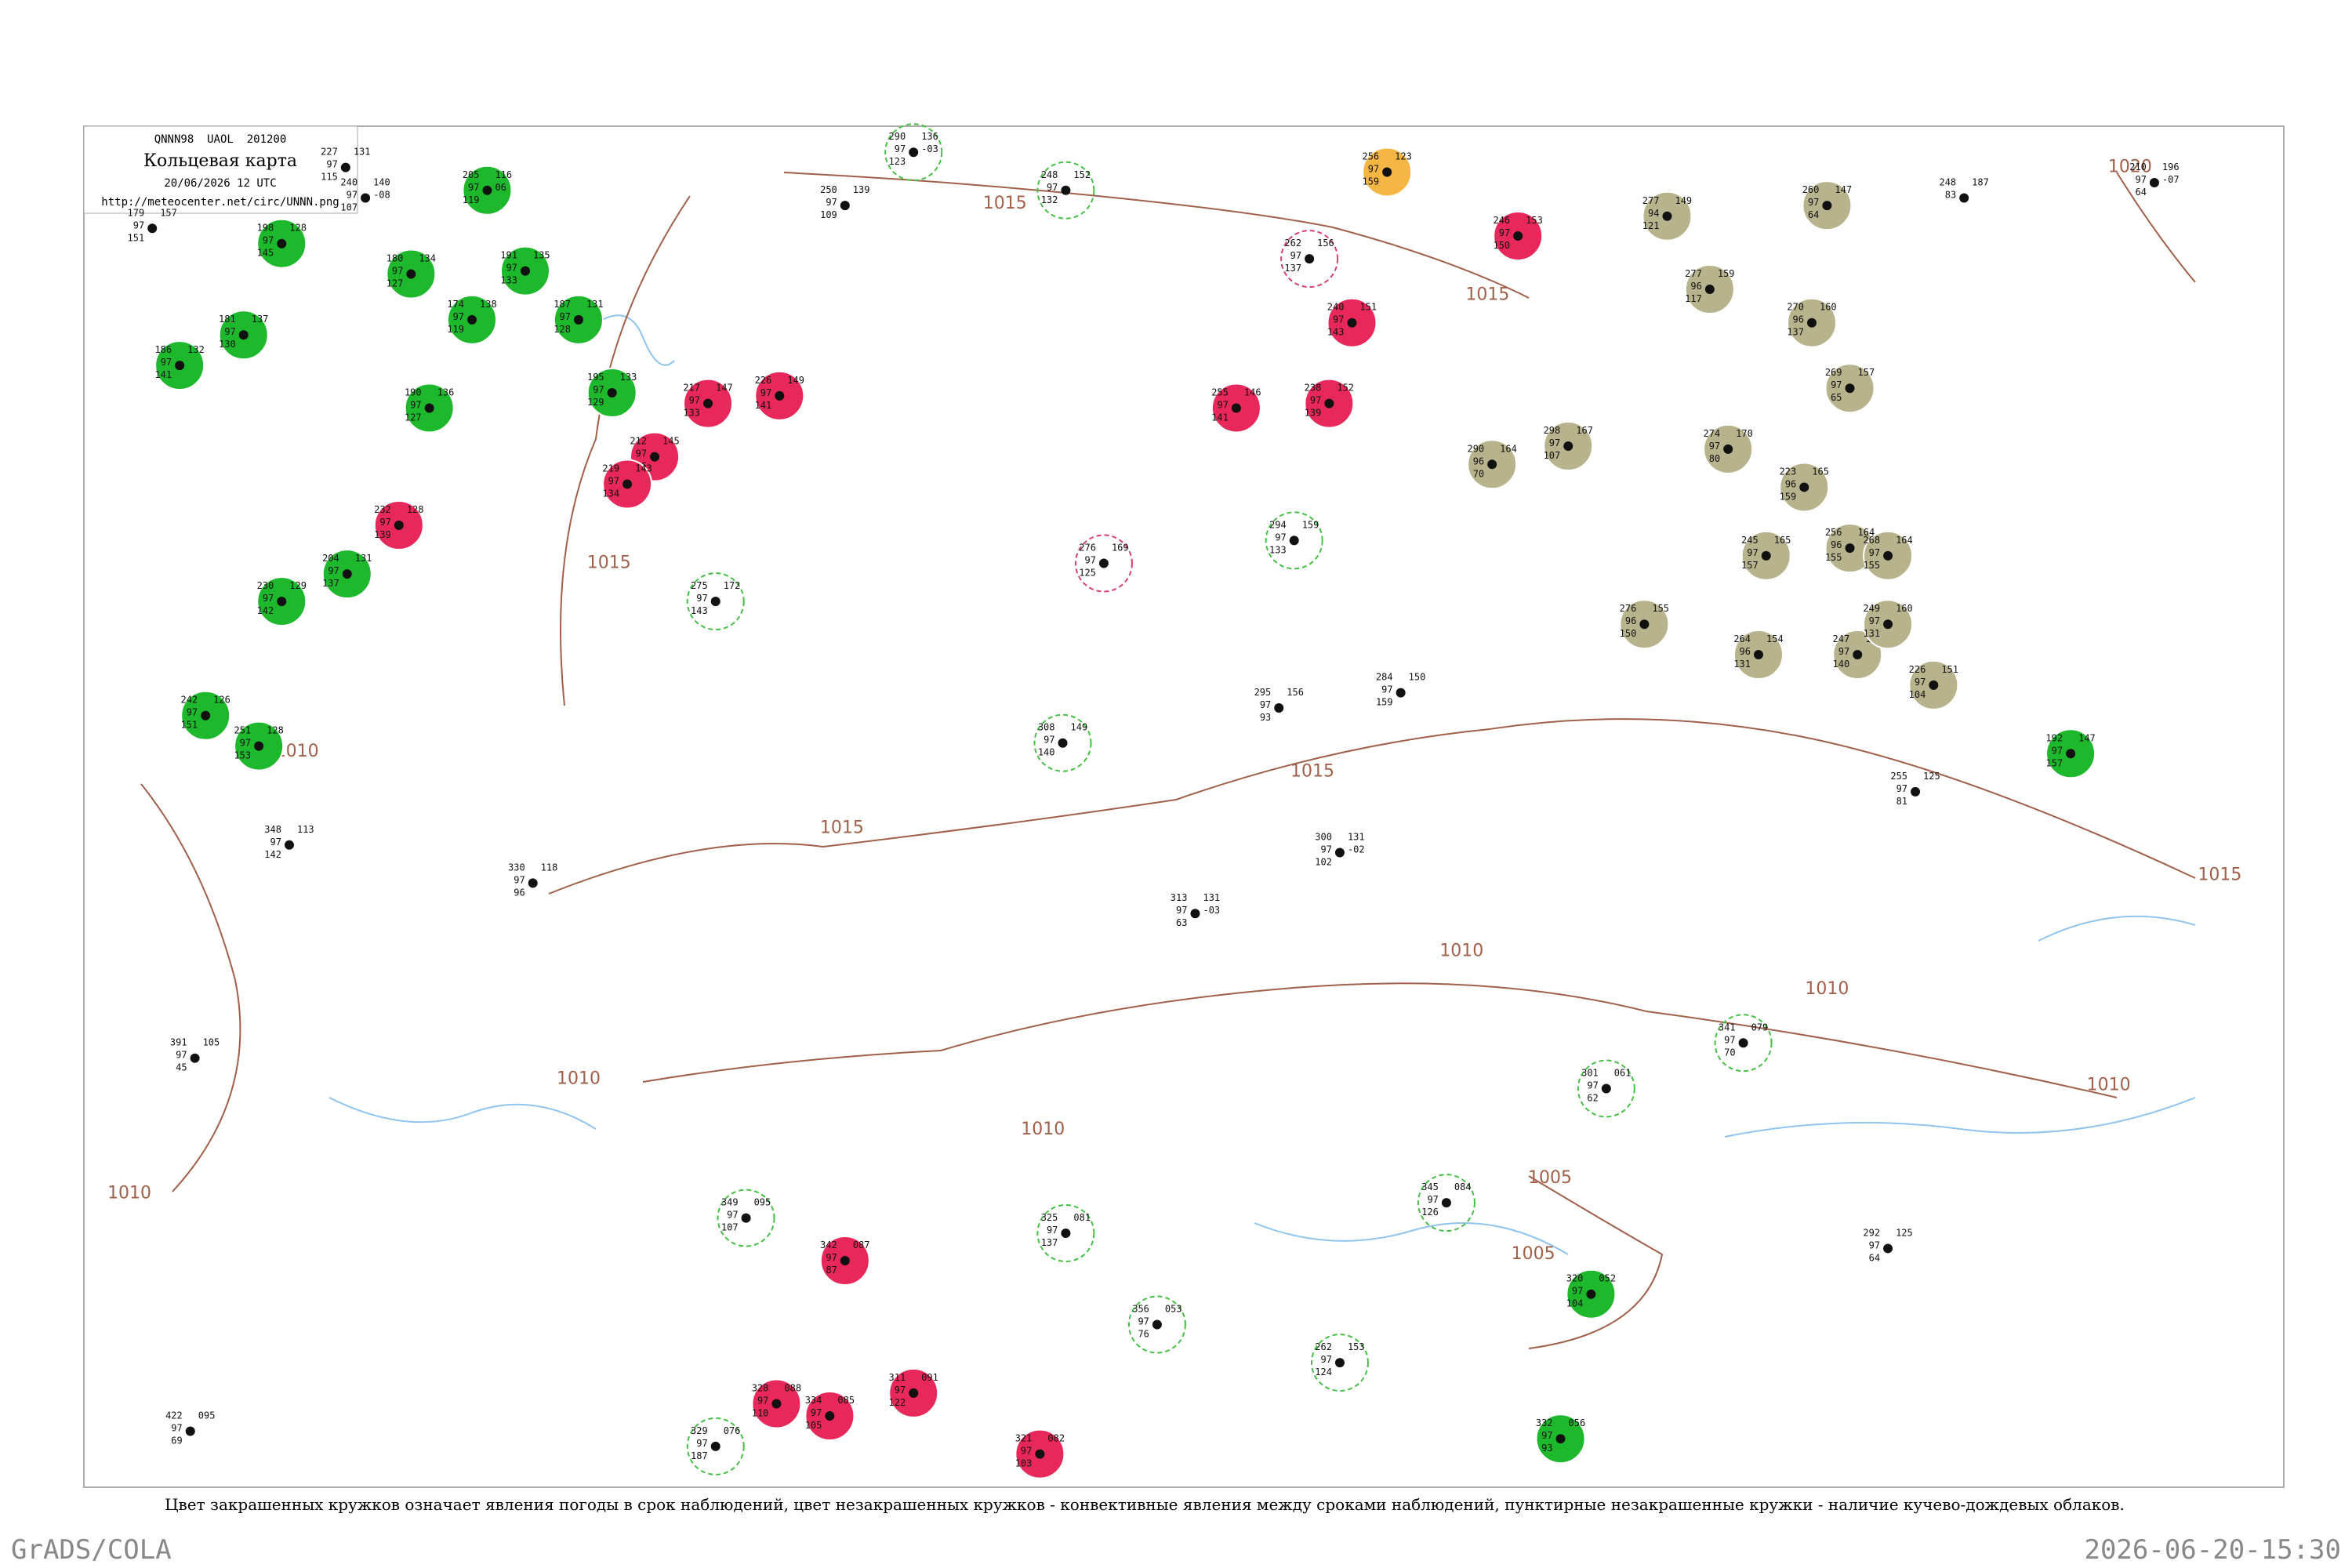 The width and height of the screenshot is (2352, 1568). Describe the element at coordinates (1492, 464) in the screenshot. I see `station: 290 96 70 164` at that location.